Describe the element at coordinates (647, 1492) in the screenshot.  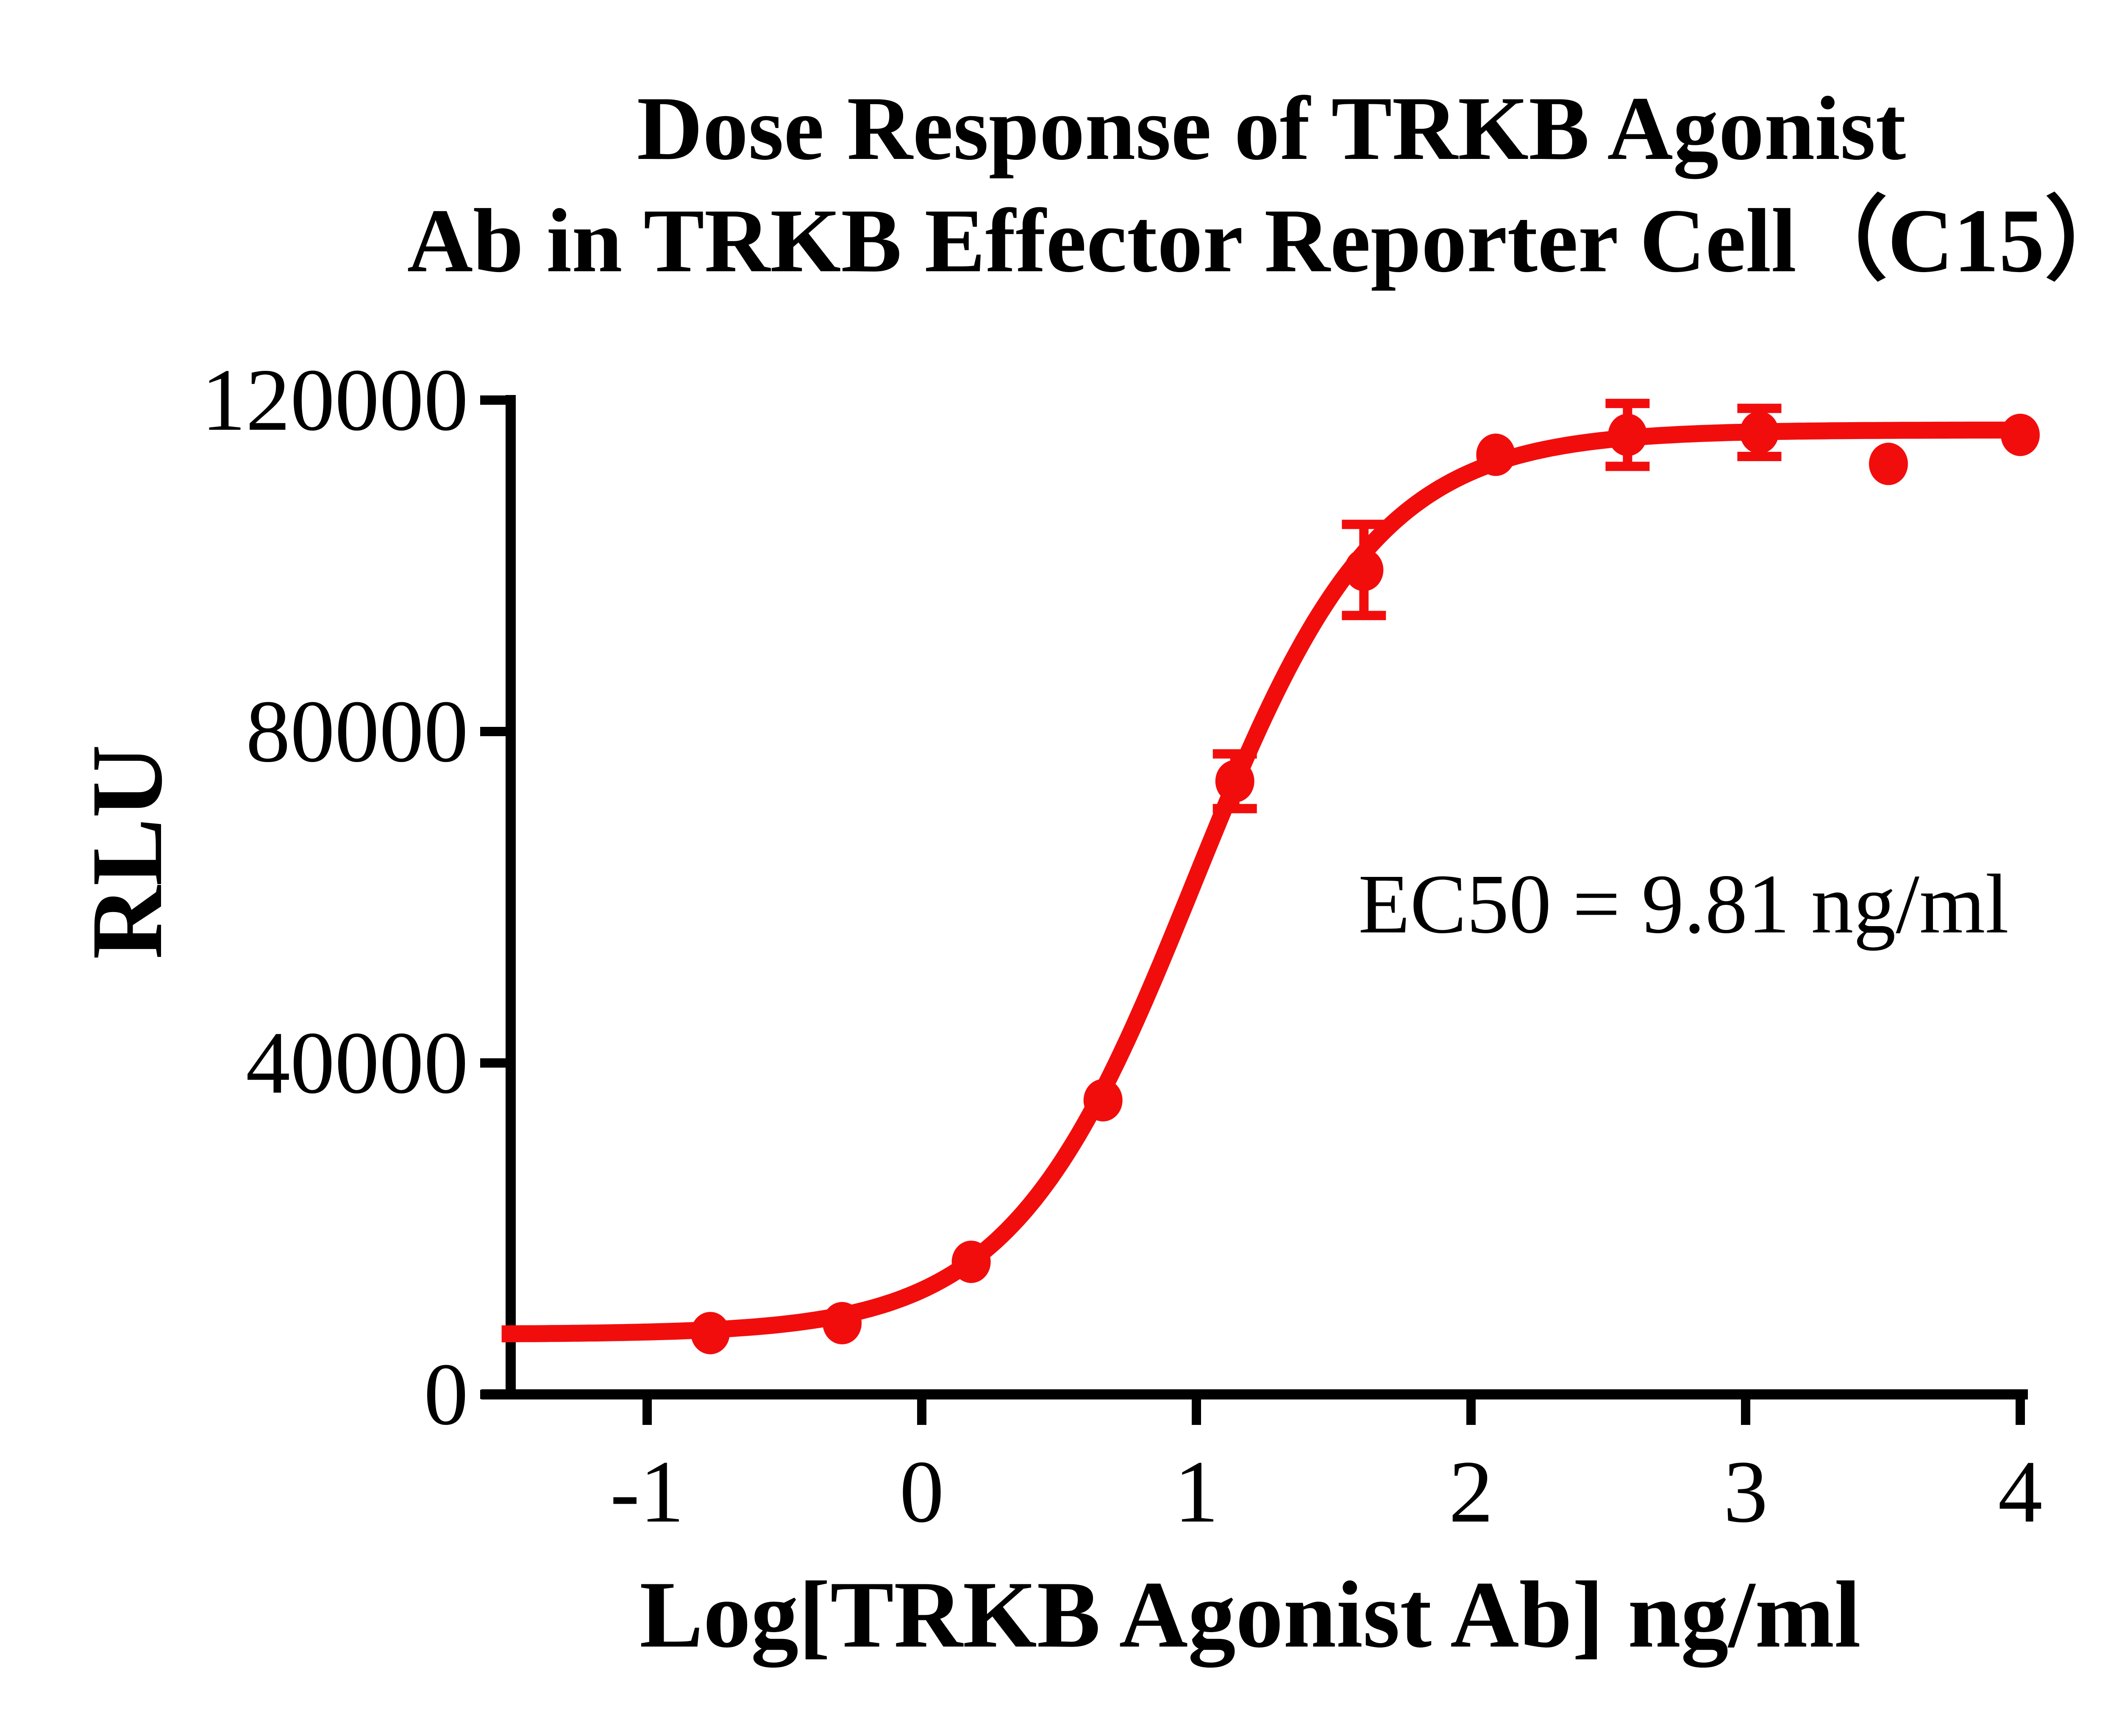
I see `x-tick-label: -1` at that location.